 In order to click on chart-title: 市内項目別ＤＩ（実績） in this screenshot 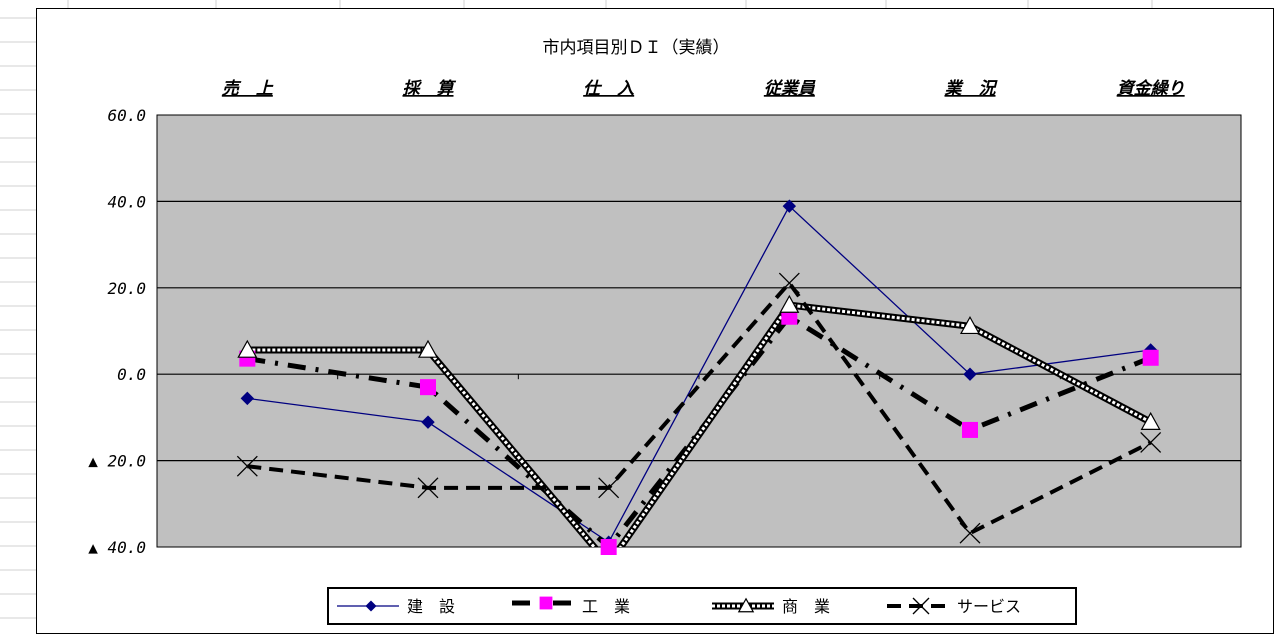, I will do `click(636, 48)`.